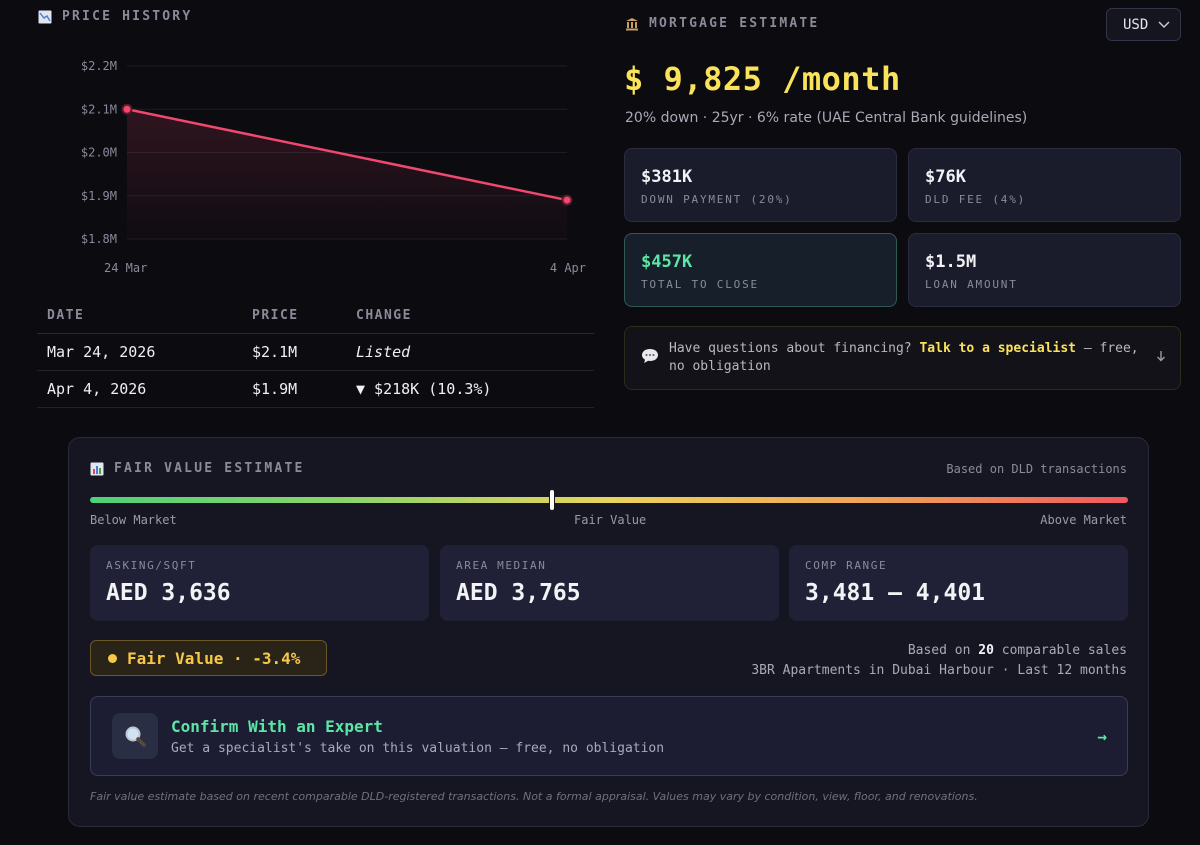  Describe the element at coordinates (700, 284) in the screenshot. I see `stat-label: TOTAL TO CLOSE` at that location.